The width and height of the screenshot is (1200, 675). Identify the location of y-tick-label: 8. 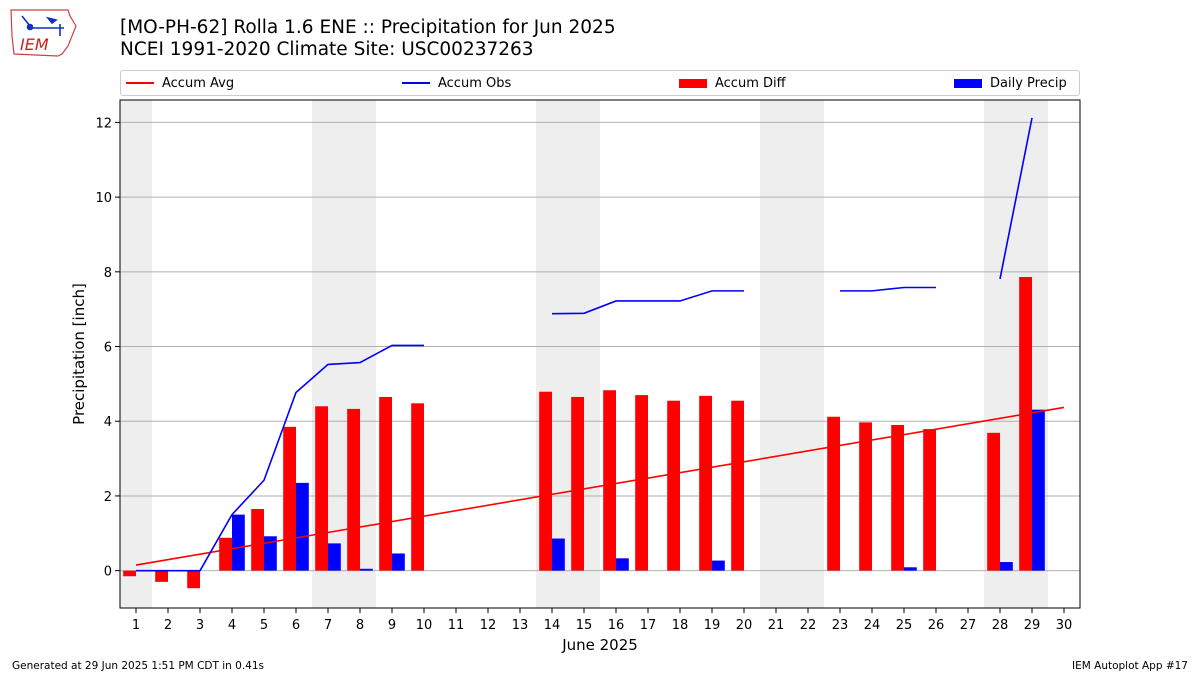
(108, 273).